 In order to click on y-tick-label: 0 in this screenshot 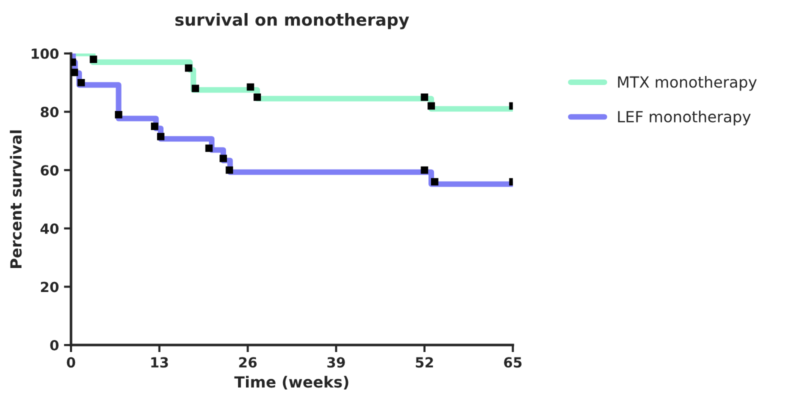, I will do `click(54, 345)`.